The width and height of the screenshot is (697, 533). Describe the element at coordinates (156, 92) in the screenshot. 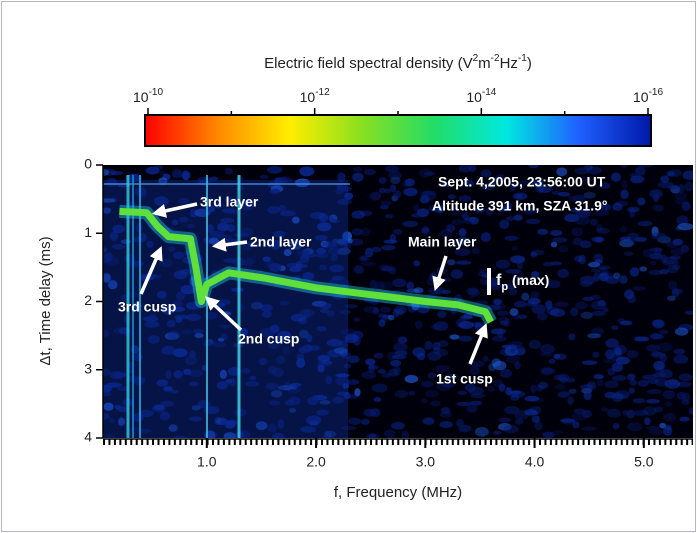

I see `tick-exponent: -10` at that location.